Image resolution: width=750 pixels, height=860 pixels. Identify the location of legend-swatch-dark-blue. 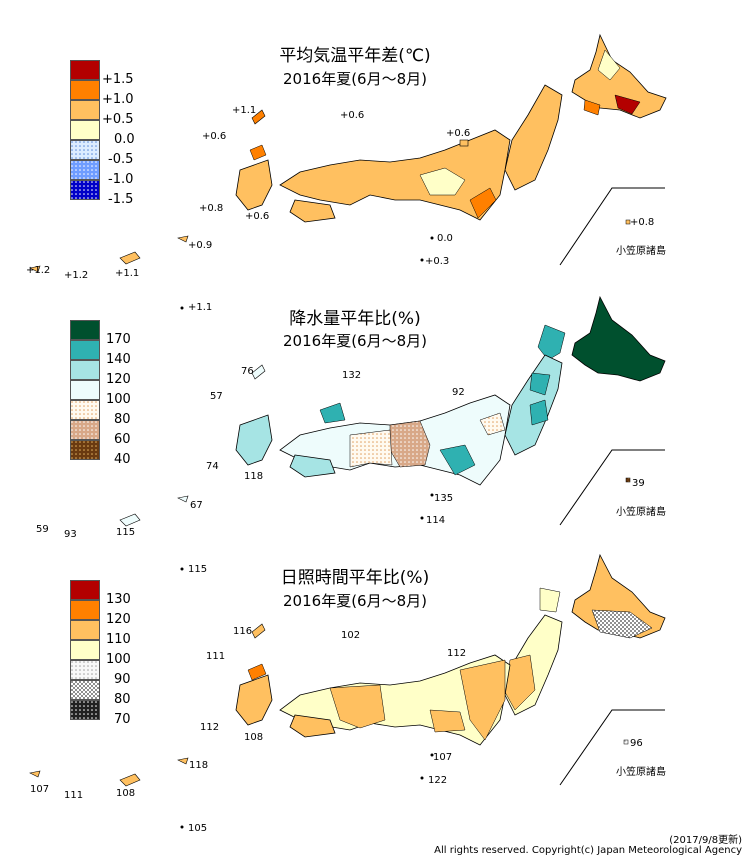
(85, 190).